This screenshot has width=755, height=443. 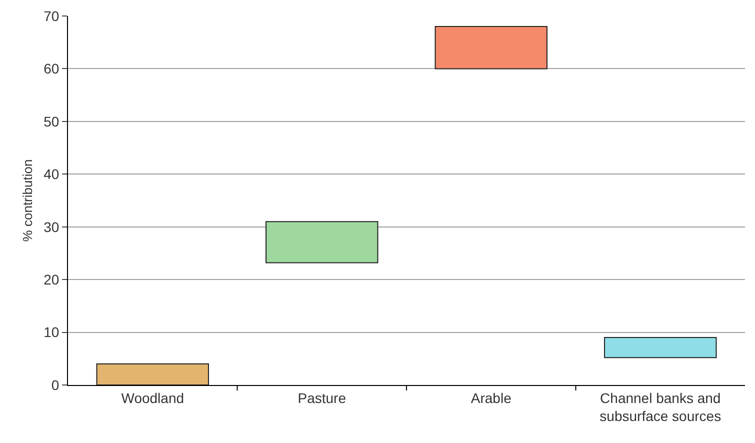 What do you see at coordinates (52, 332) in the screenshot?
I see `y-tick-label: 10` at bounding box center [52, 332].